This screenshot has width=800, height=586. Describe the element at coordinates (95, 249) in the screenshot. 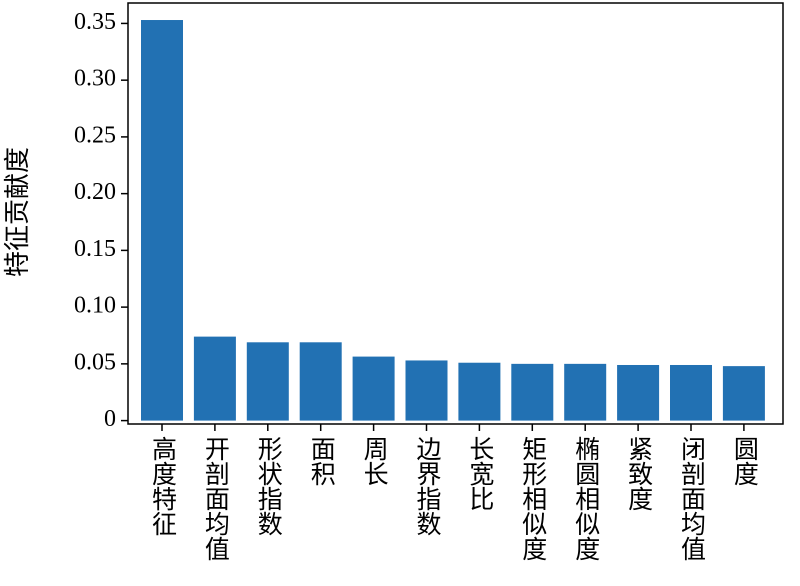

I see `y-tick-label: 0.15` at that location.